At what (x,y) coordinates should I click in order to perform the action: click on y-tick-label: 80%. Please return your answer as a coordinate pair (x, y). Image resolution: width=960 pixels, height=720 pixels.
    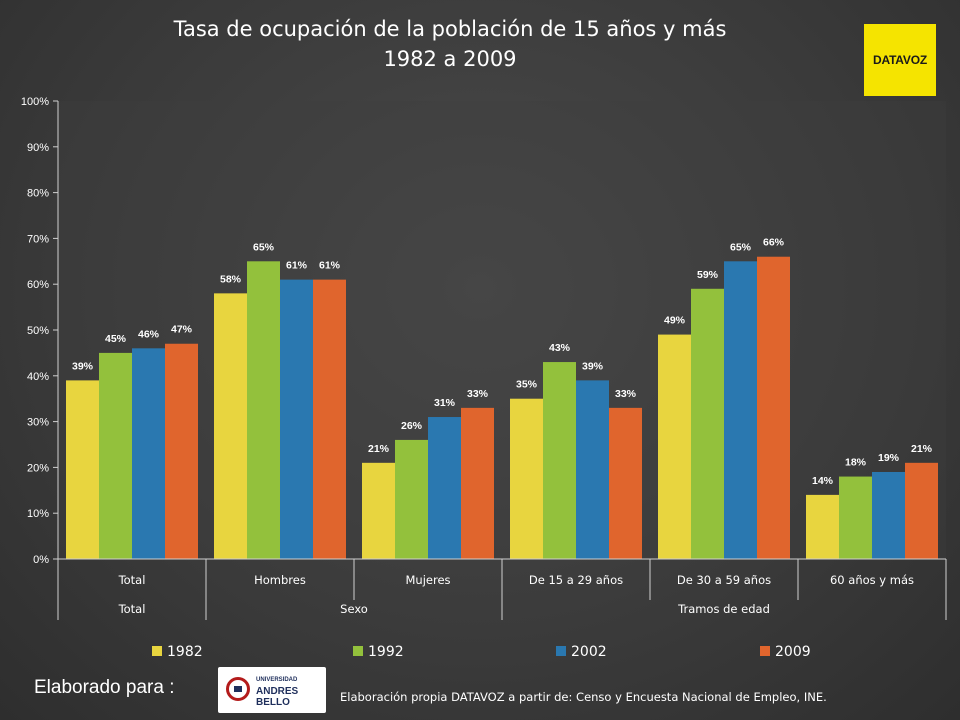
    Looking at the image, I should click on (38, 194).